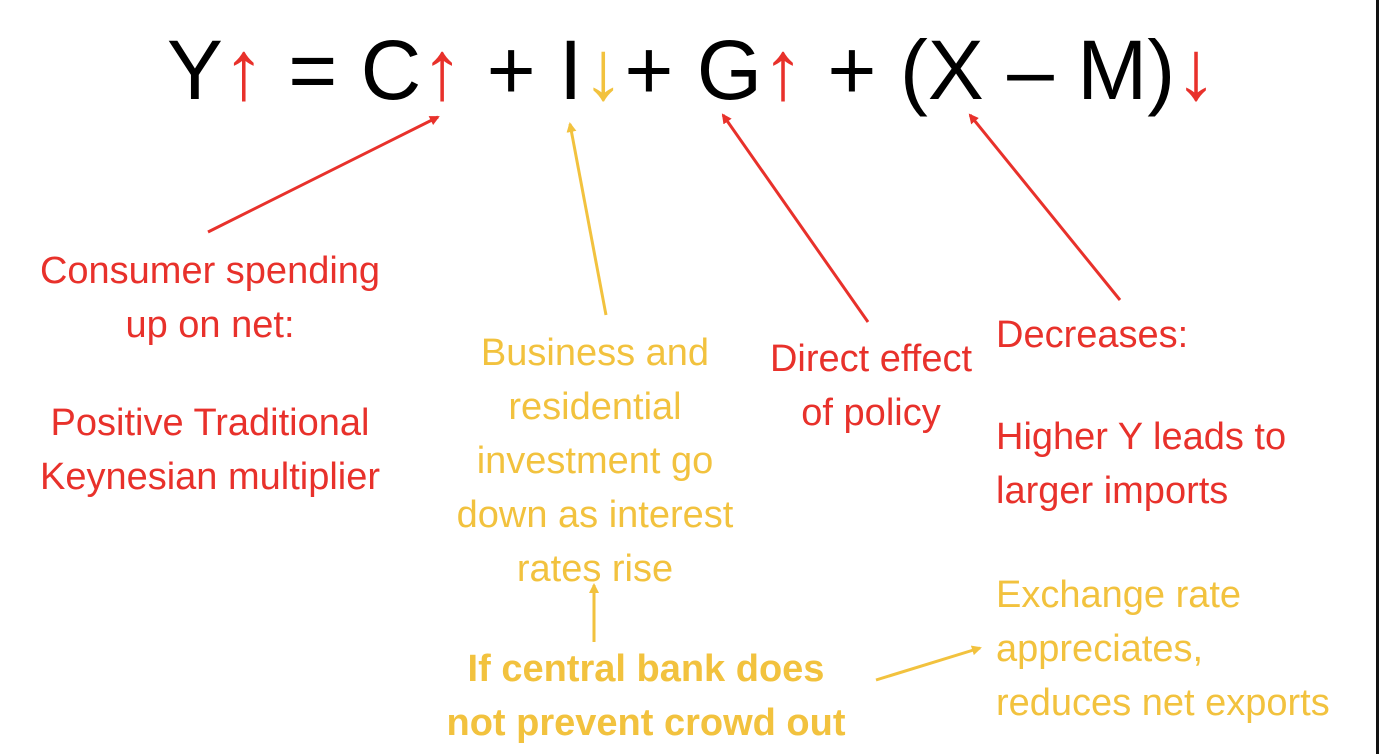  Describe the element at coordinates (783, 70) in the screenshot. I see `eq-g-up-arrow-icon: ↑` at that location.